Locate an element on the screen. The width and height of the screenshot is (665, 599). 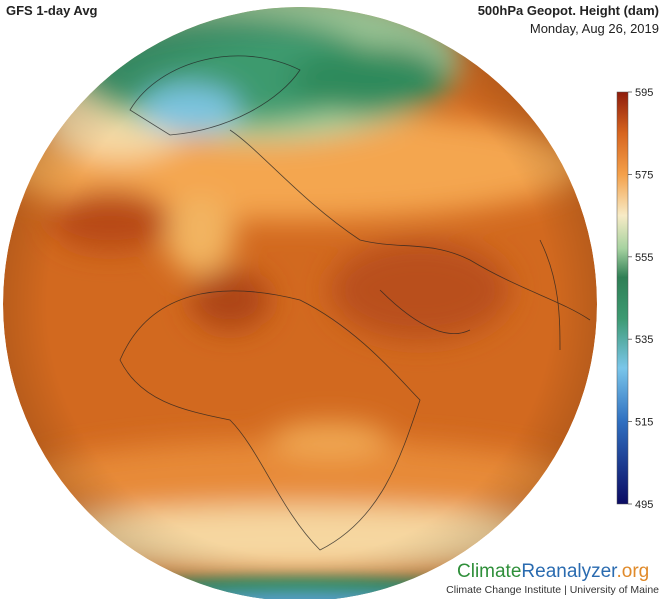
logo-part: .org is located at coordinates (632, 571).